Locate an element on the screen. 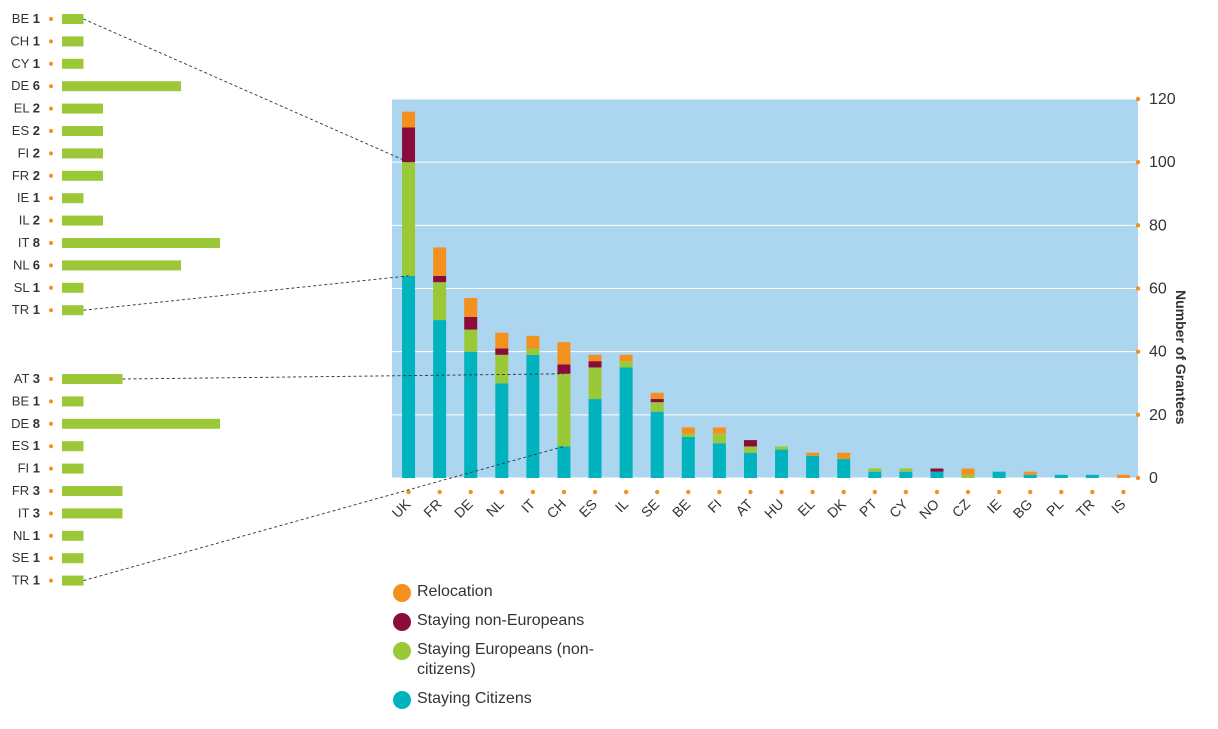  detail-label-fr: FR 2 is located at coordinates (26, 175).